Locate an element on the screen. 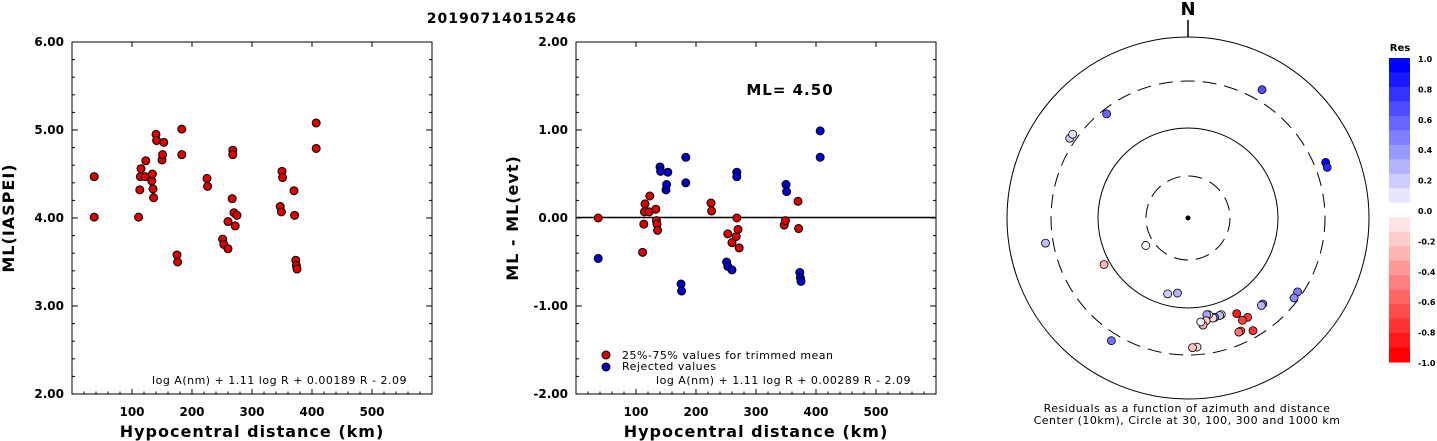 Image resolution: width=1437 pixels, height=441 pixels. colorbar-tick-label: -0.6 is located at coordinates (1427, 302).